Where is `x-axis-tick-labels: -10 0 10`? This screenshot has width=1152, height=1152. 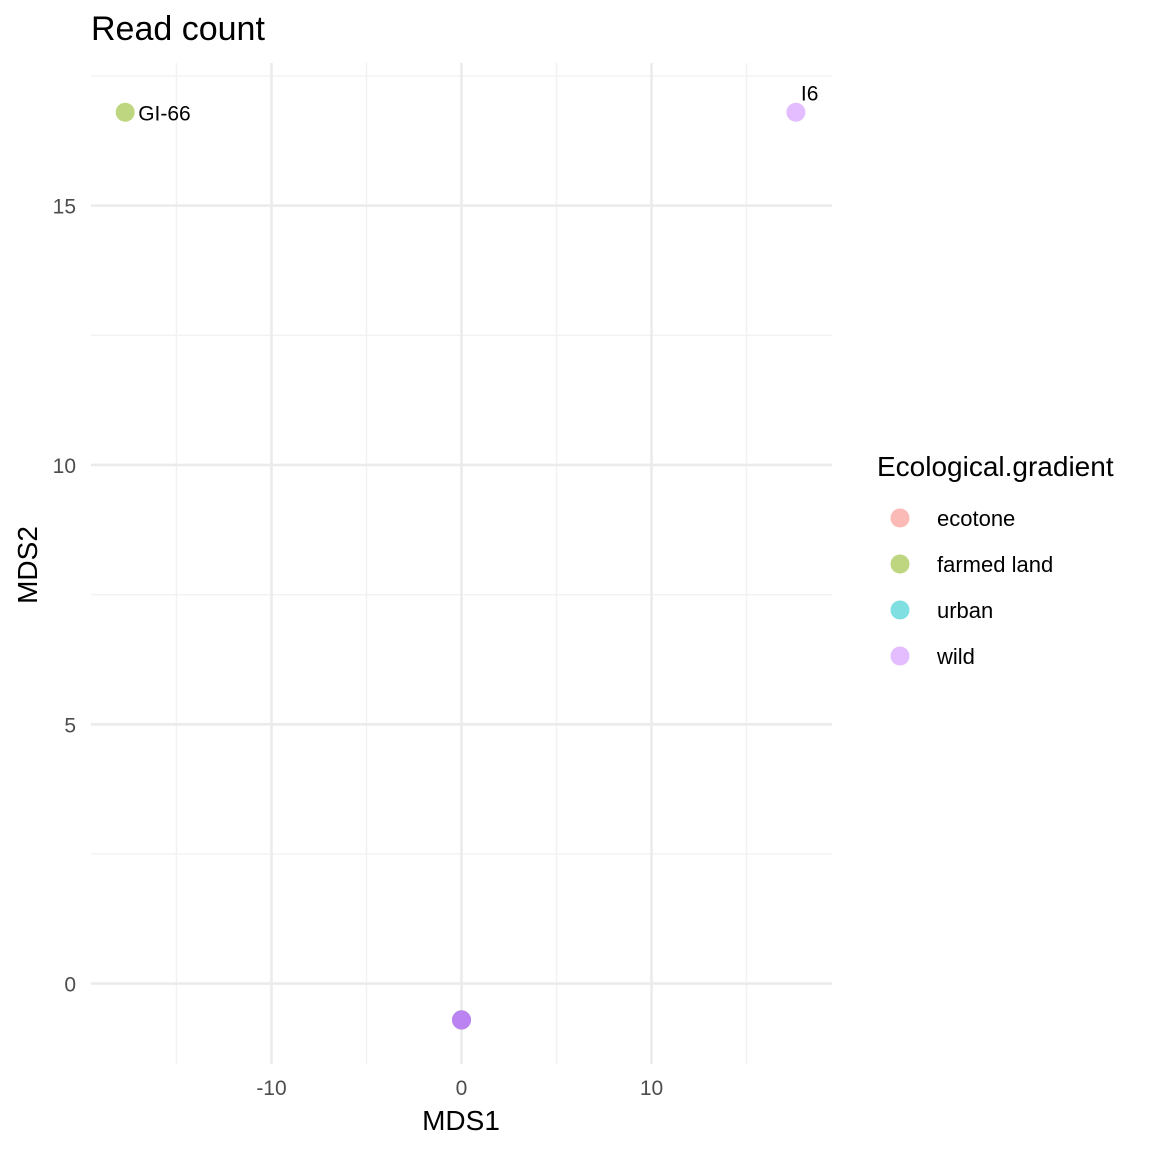
x-axis-tick-labels: -10 0 10 is located at coordinates (459, 1088).